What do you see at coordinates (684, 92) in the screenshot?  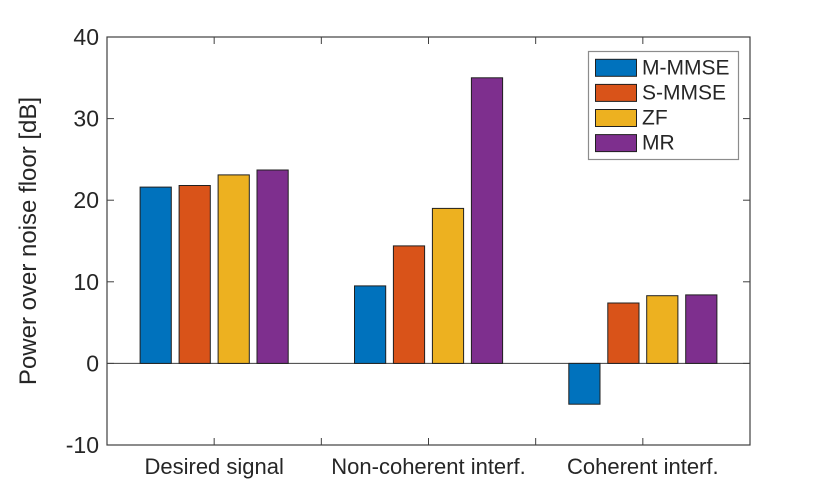 I see `legend-label-s-mmse: S-MMSE` at bounding box center [684, 92].